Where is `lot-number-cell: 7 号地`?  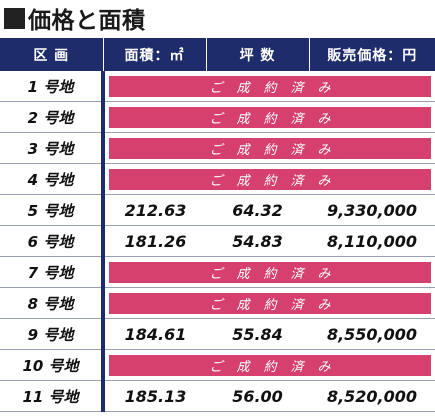 lot-number-cell: 7 号地 is located at coordinates (52, 272).